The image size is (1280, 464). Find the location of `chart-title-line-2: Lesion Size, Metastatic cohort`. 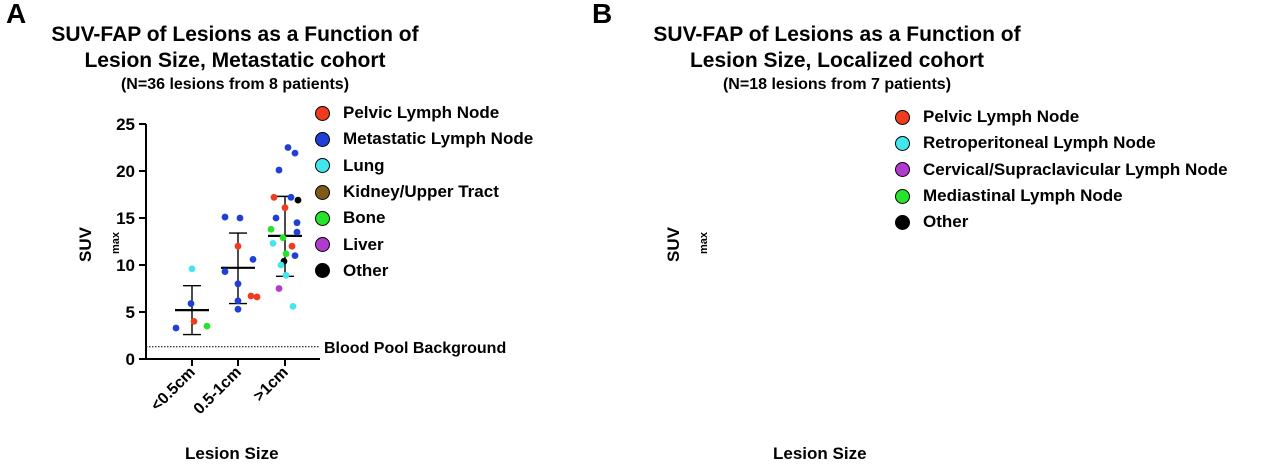

chart-title-line-2: Lesion Size, Metastatic cohort is located at coordinates (235, 60).